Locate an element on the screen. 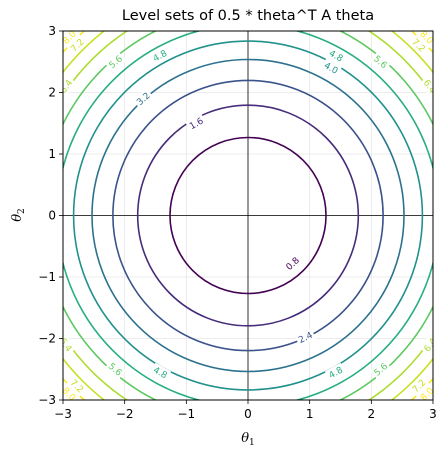 The image size is (447, 456). y-tick-label: −2 is located at coordinates (47, 339).